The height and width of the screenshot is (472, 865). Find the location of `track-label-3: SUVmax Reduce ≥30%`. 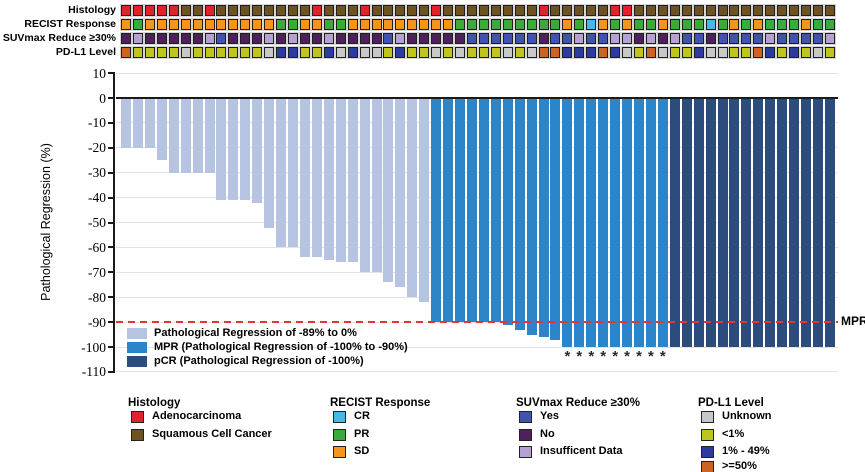

track-label-3: SUVmax Reduce ≥30% is located at coordinates (59, 38).